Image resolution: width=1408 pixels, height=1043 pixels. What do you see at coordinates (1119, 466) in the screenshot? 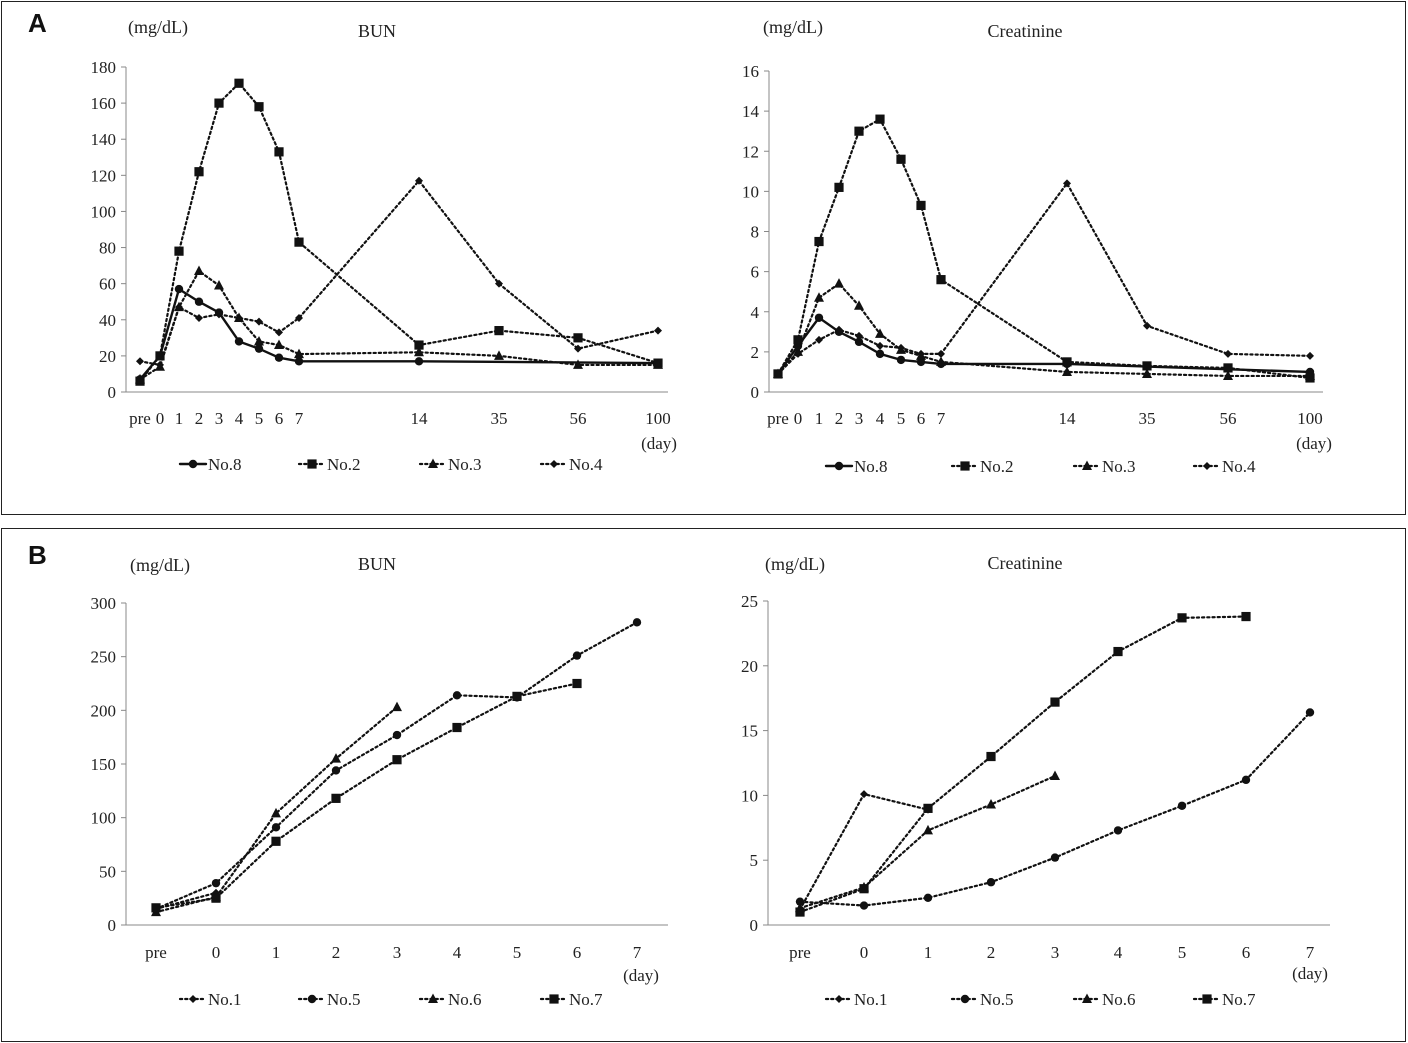
I see `legend-label: No.3` at bounding box center [1119, 466].